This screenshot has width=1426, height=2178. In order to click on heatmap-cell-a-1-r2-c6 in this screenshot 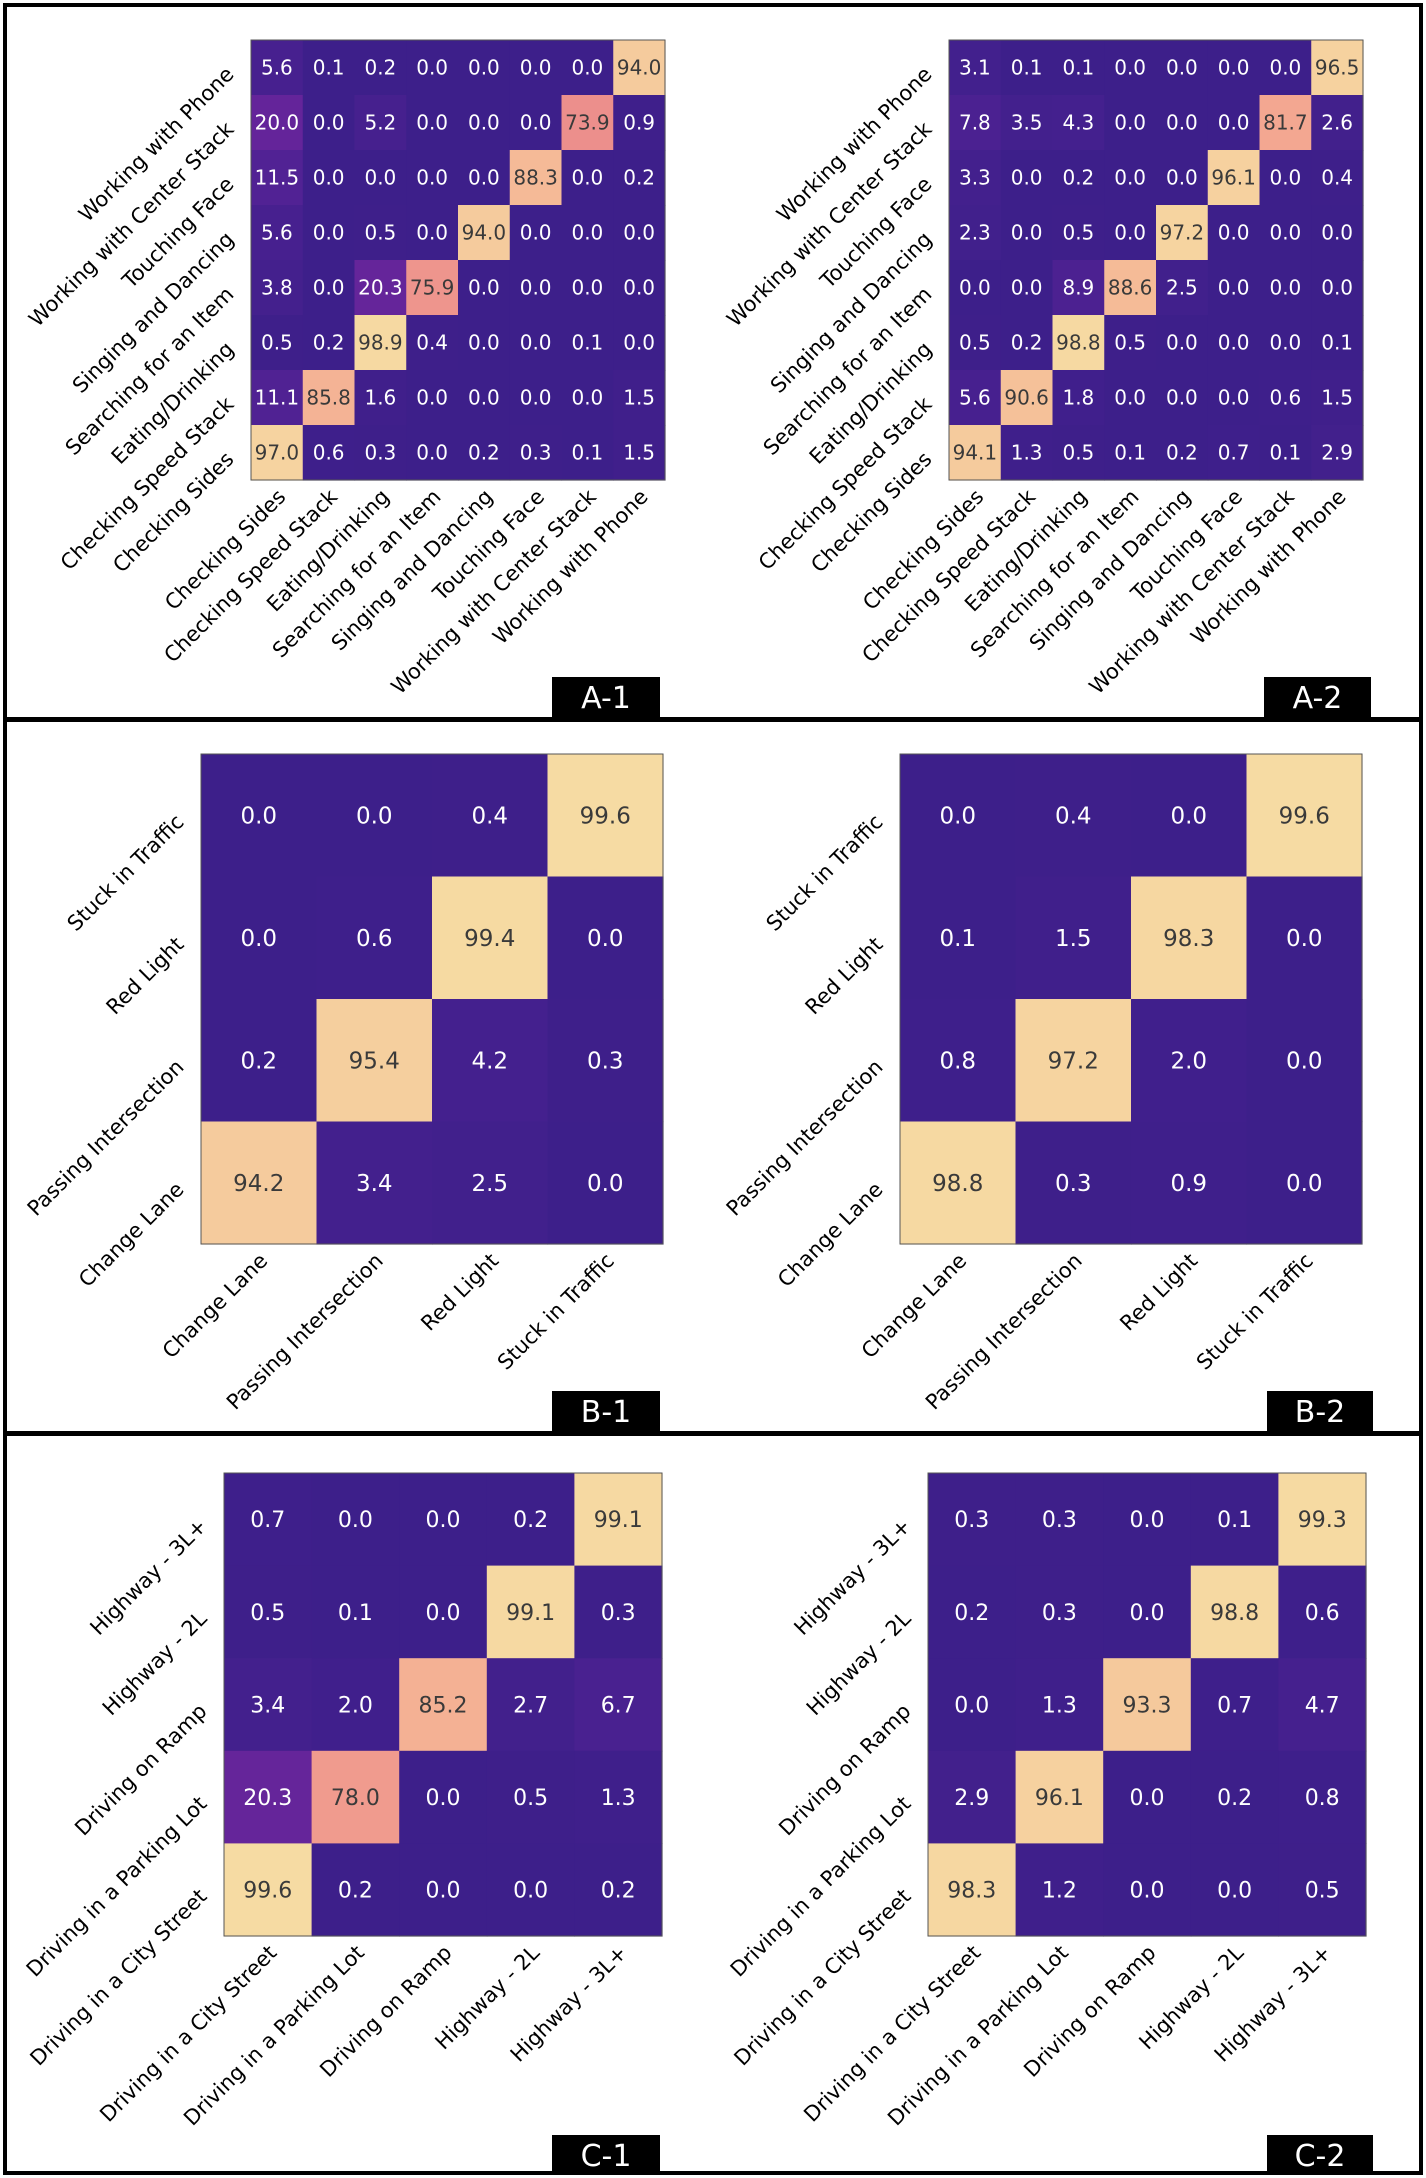, I will do `click(587, 178)`.